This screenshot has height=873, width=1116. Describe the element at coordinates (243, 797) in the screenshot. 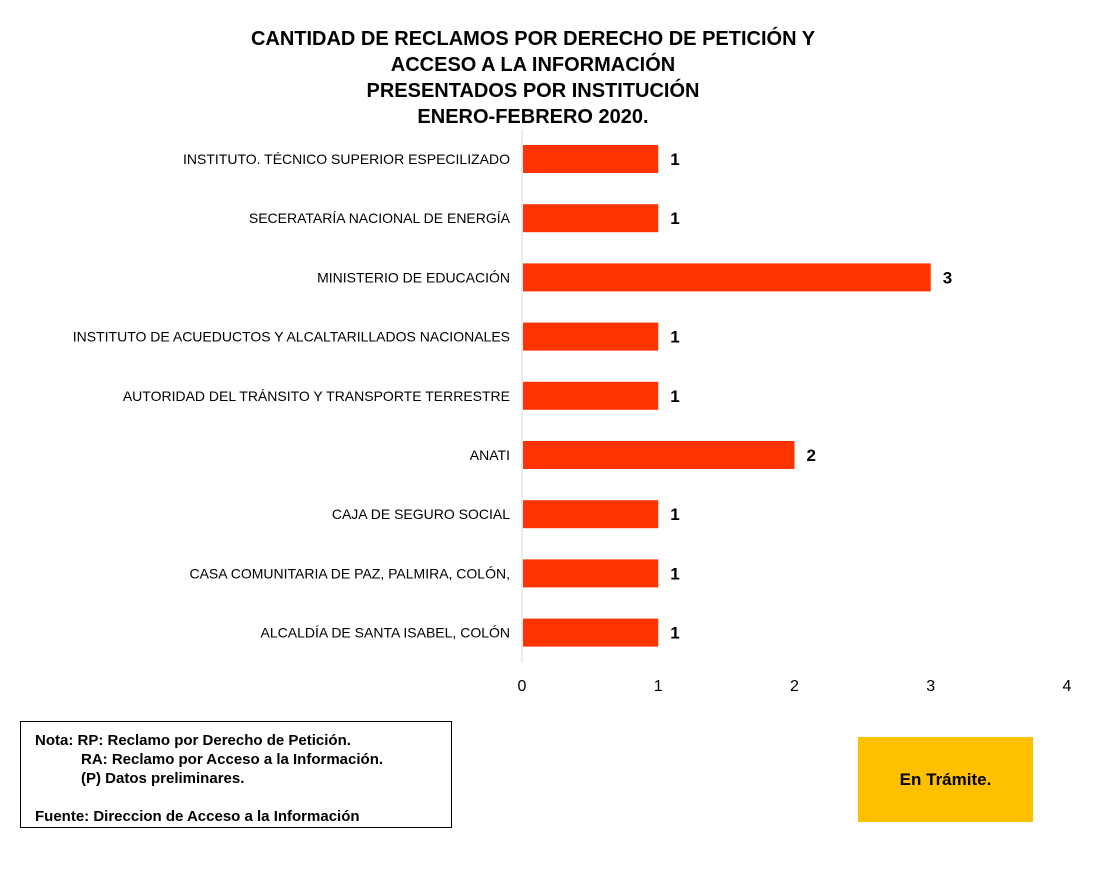

I see `note-spacer` at that location.